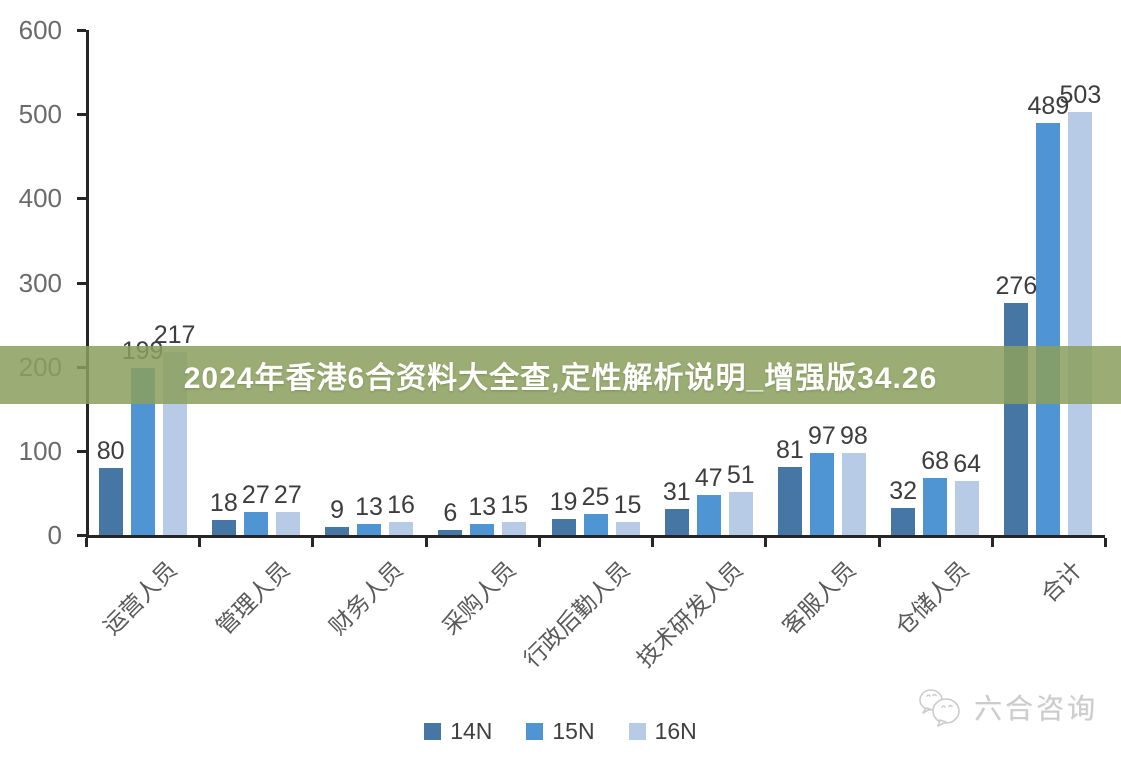  I want to click on legend-label: 14N, so click(471, 731).